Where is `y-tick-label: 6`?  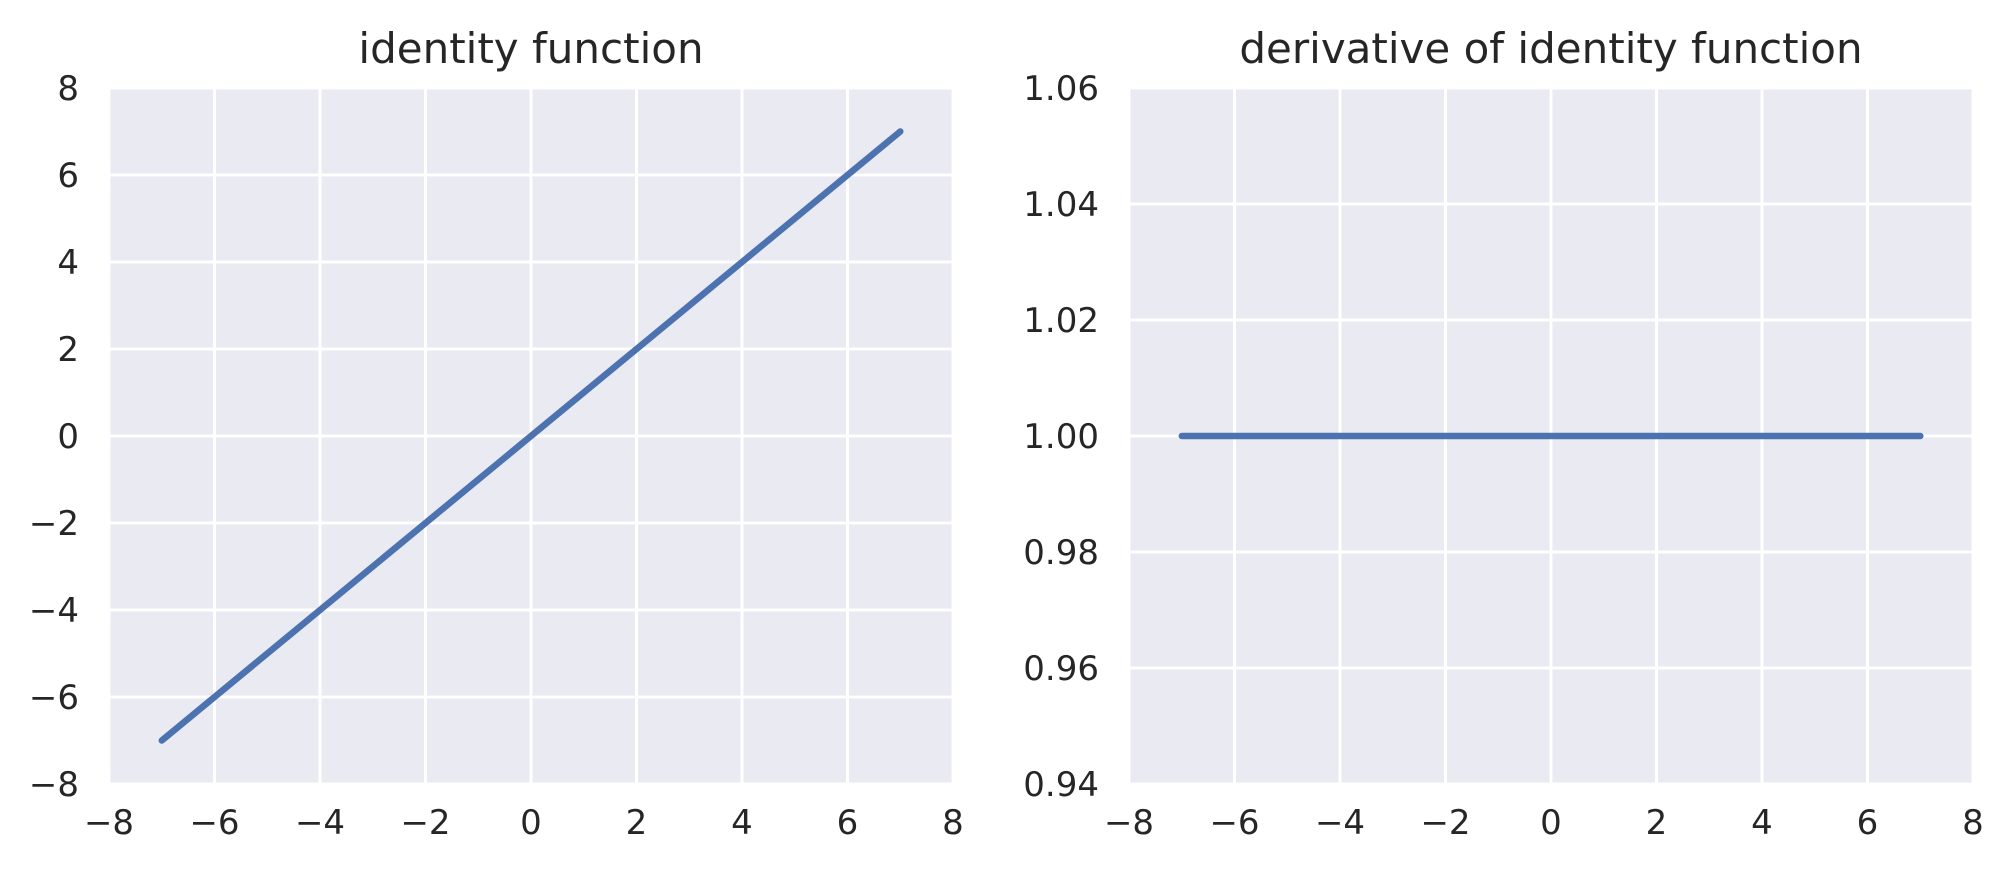
y-tick-label: 6 is located at coordinates (68, 176).